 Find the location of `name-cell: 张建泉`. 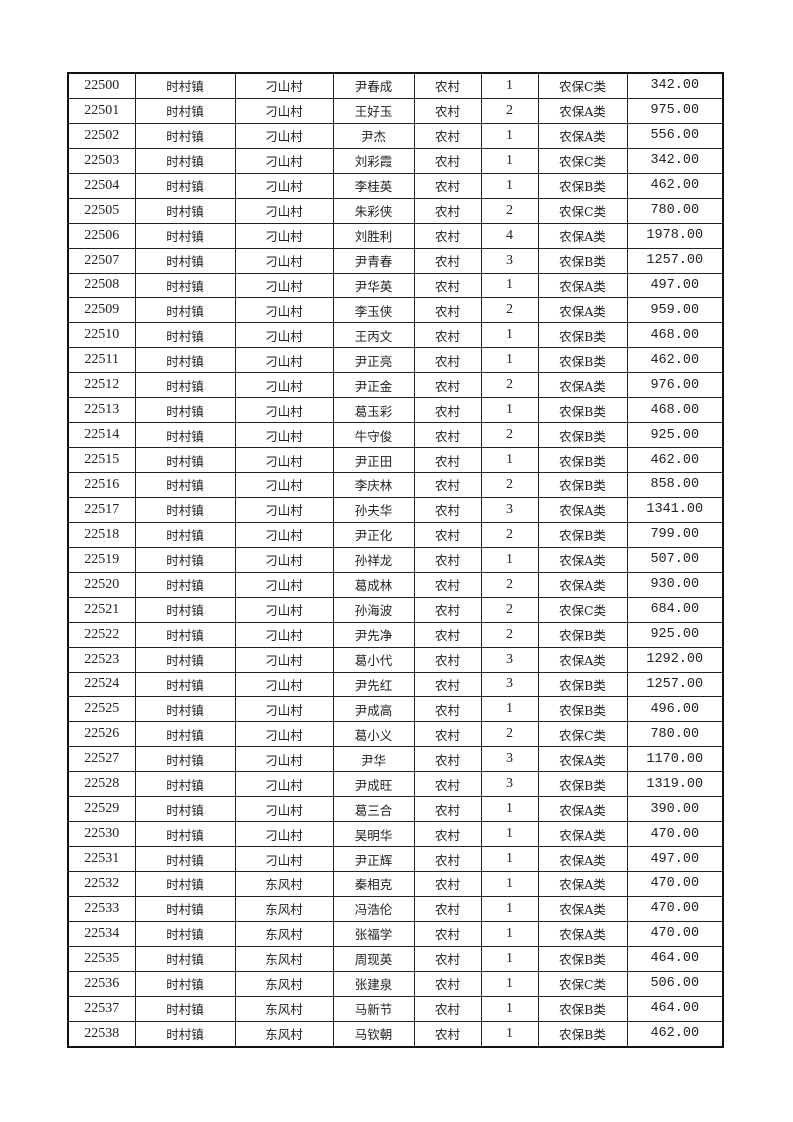

name-cell: 张建泉 is located at coordinates (373, 983).